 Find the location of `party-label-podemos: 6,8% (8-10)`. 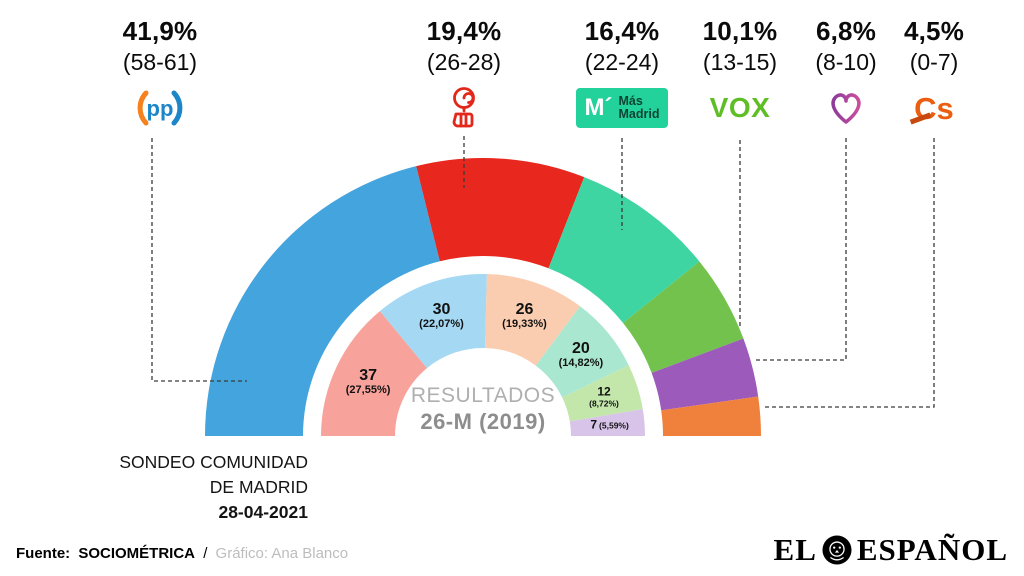

party-label-podemos: 6,8% (8-10) is located at coordinates (846, 74).